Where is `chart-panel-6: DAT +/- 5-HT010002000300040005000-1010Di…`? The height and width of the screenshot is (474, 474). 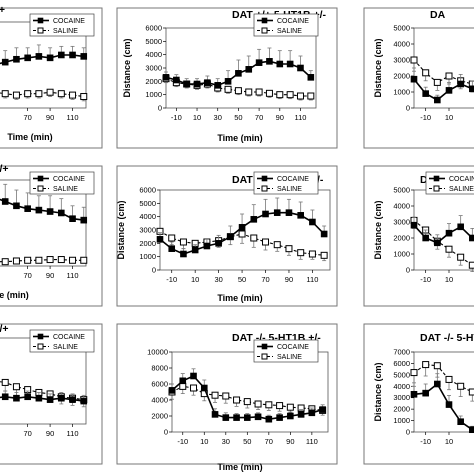 chart-panel-6: DAT +/- 5-HT010002000300040005000-1010Di… is located at coordinates (418, 236).